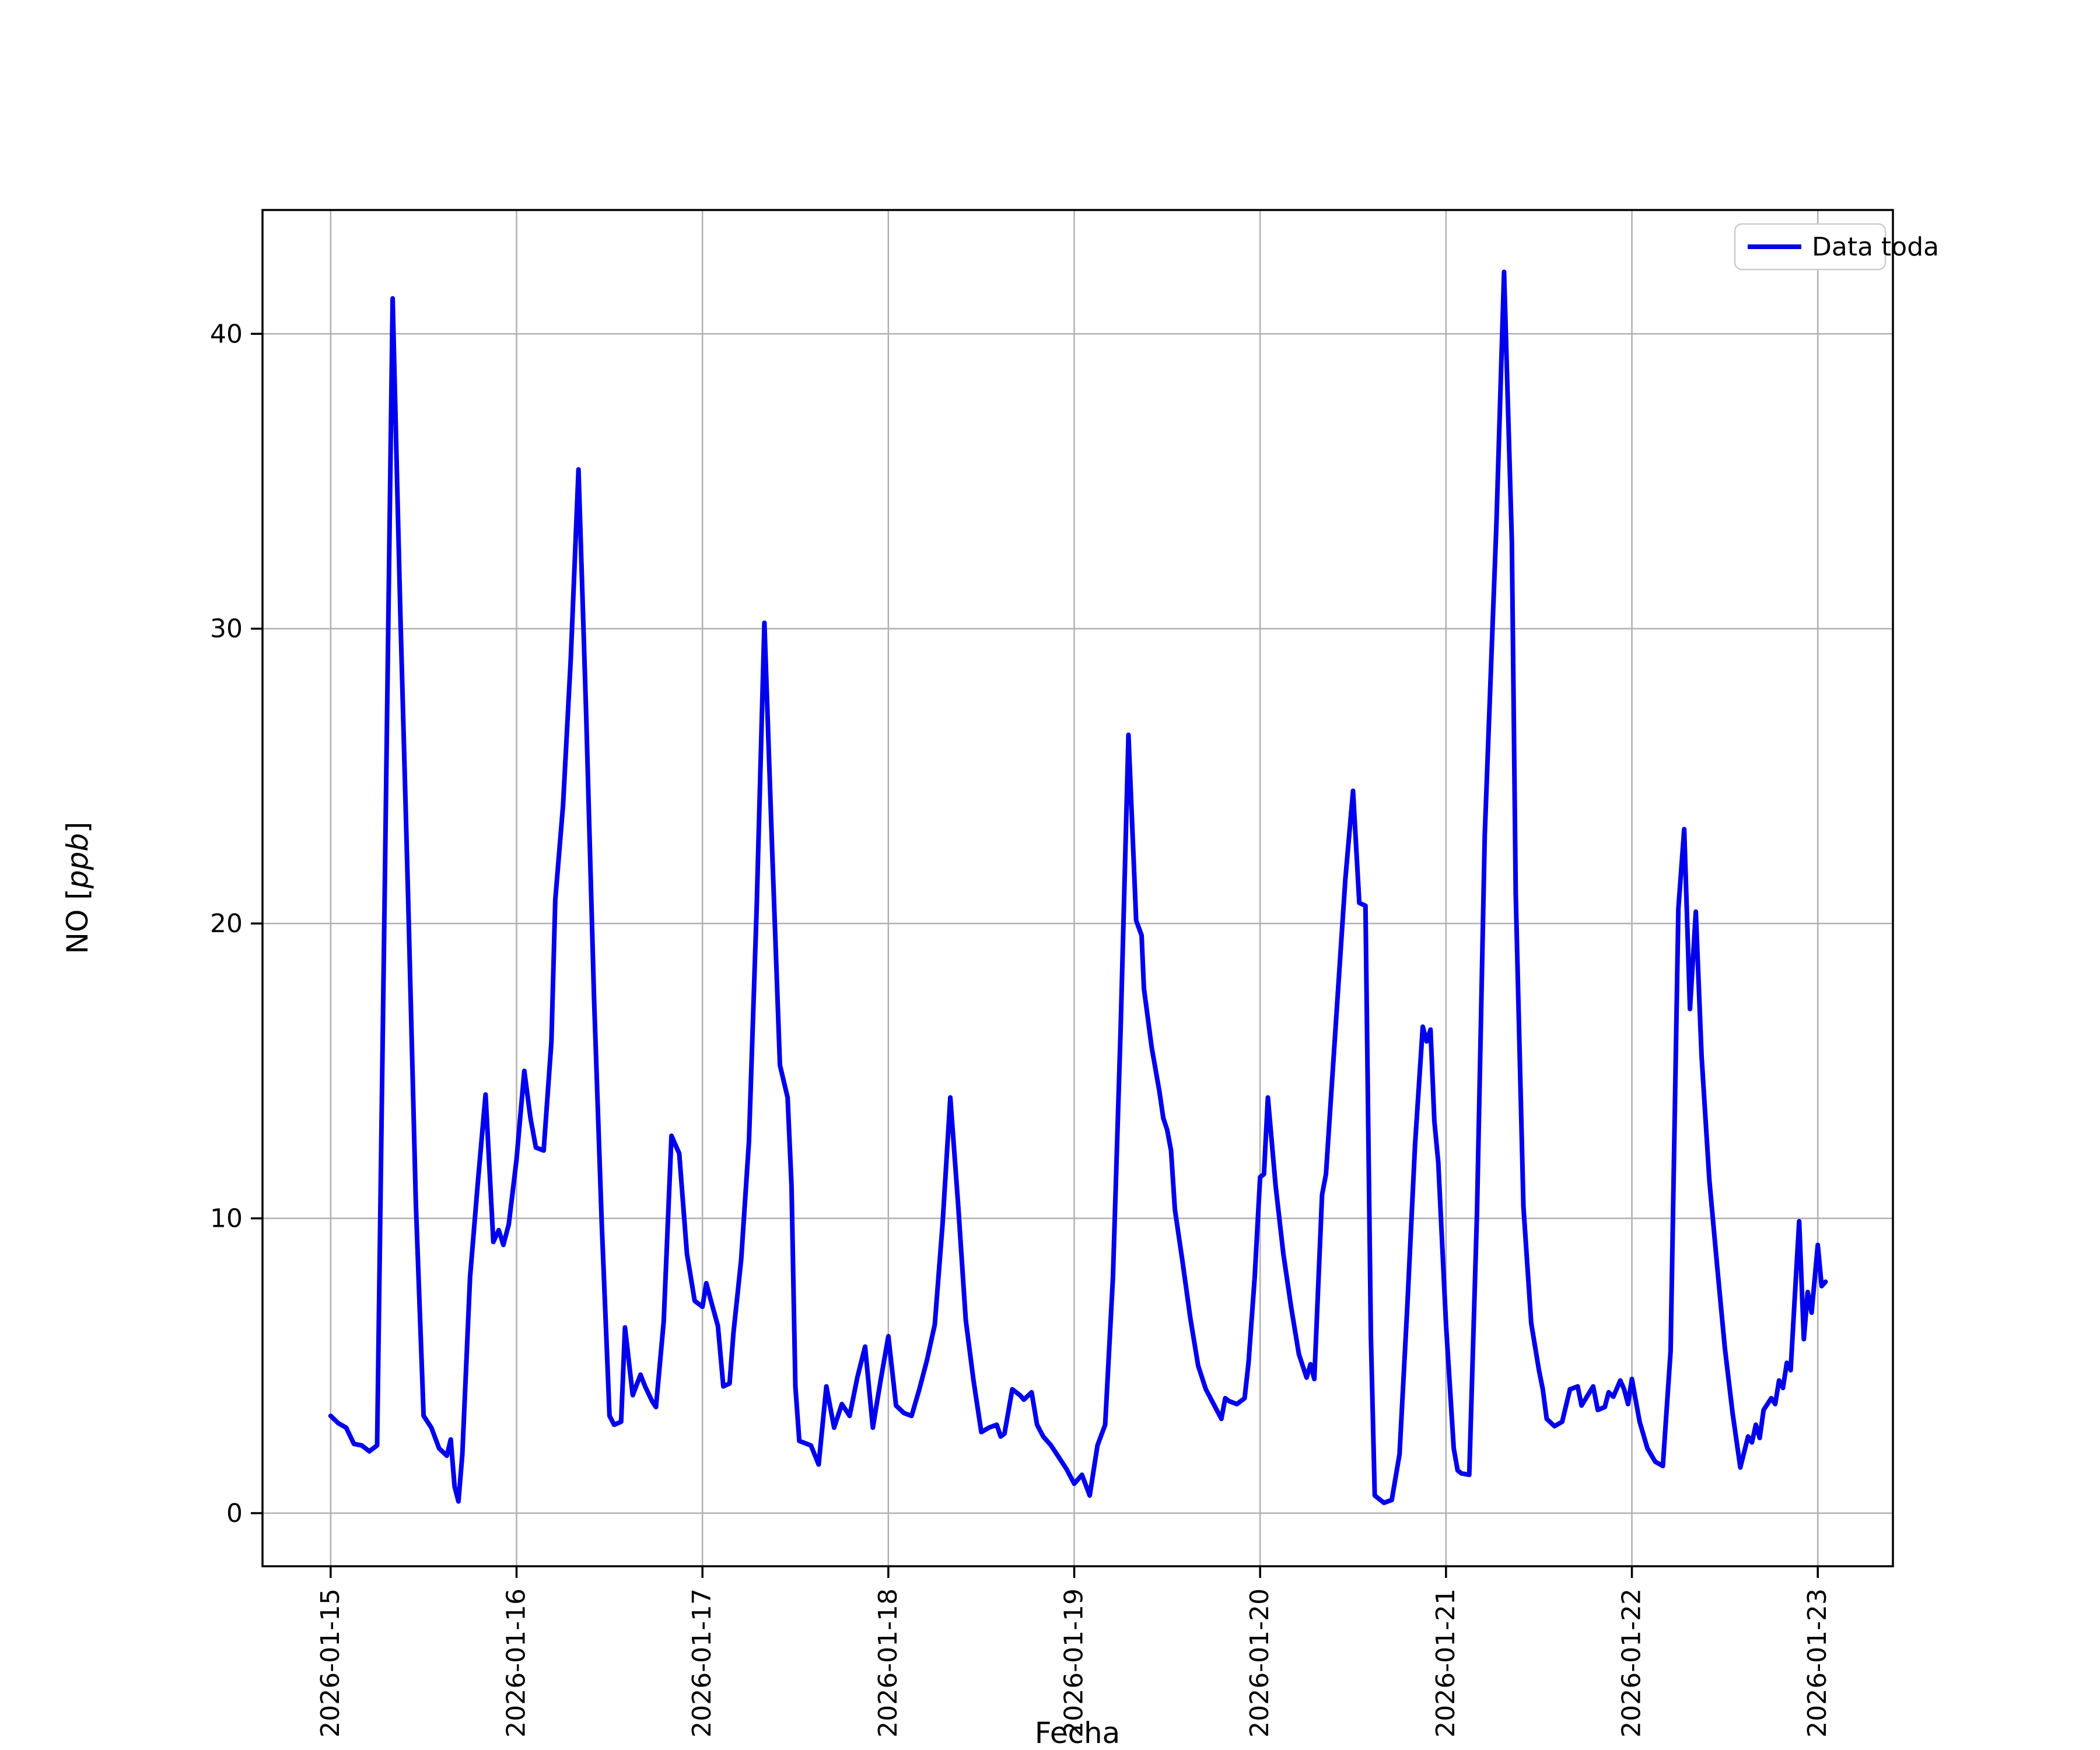 This screenshot has width=2100, height=1750. What do you see at coordinates (1074, 1663) in the screenshot?
I see `x-tick-label: 2026-01-19` at bounding box center [1074, 1663].